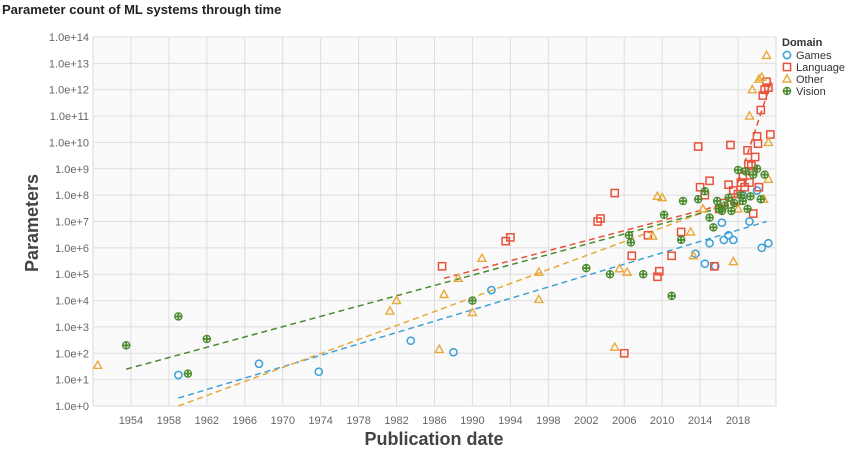  Describe the element at coordinates (787, 78) in the screenshot. I see `legend-marker-other` at that location.